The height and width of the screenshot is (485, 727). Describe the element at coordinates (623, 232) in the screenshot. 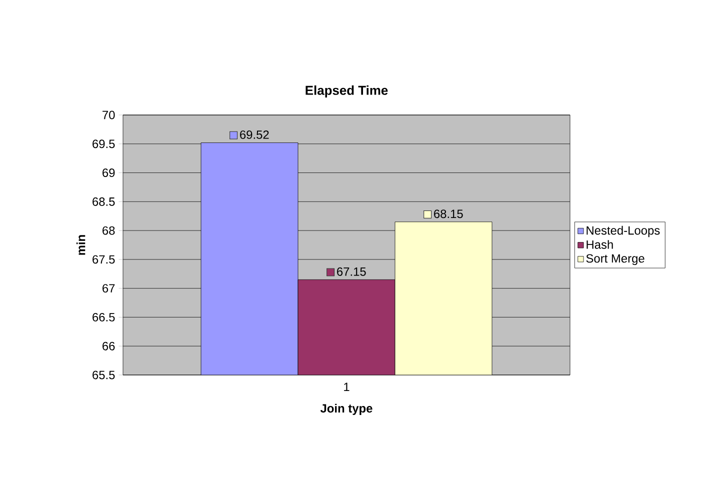

I see `legend-label: Nested-Loops` at that location.